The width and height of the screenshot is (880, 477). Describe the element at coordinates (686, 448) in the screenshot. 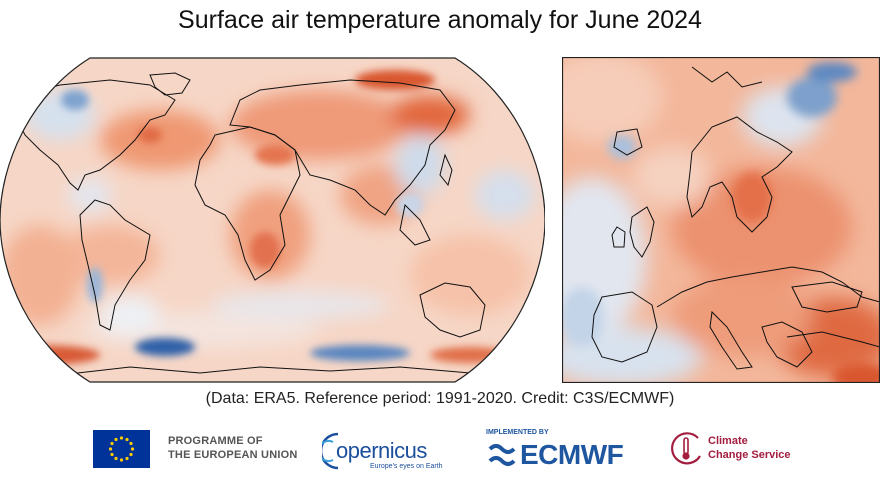

I see `thermometer-icon` at that location.